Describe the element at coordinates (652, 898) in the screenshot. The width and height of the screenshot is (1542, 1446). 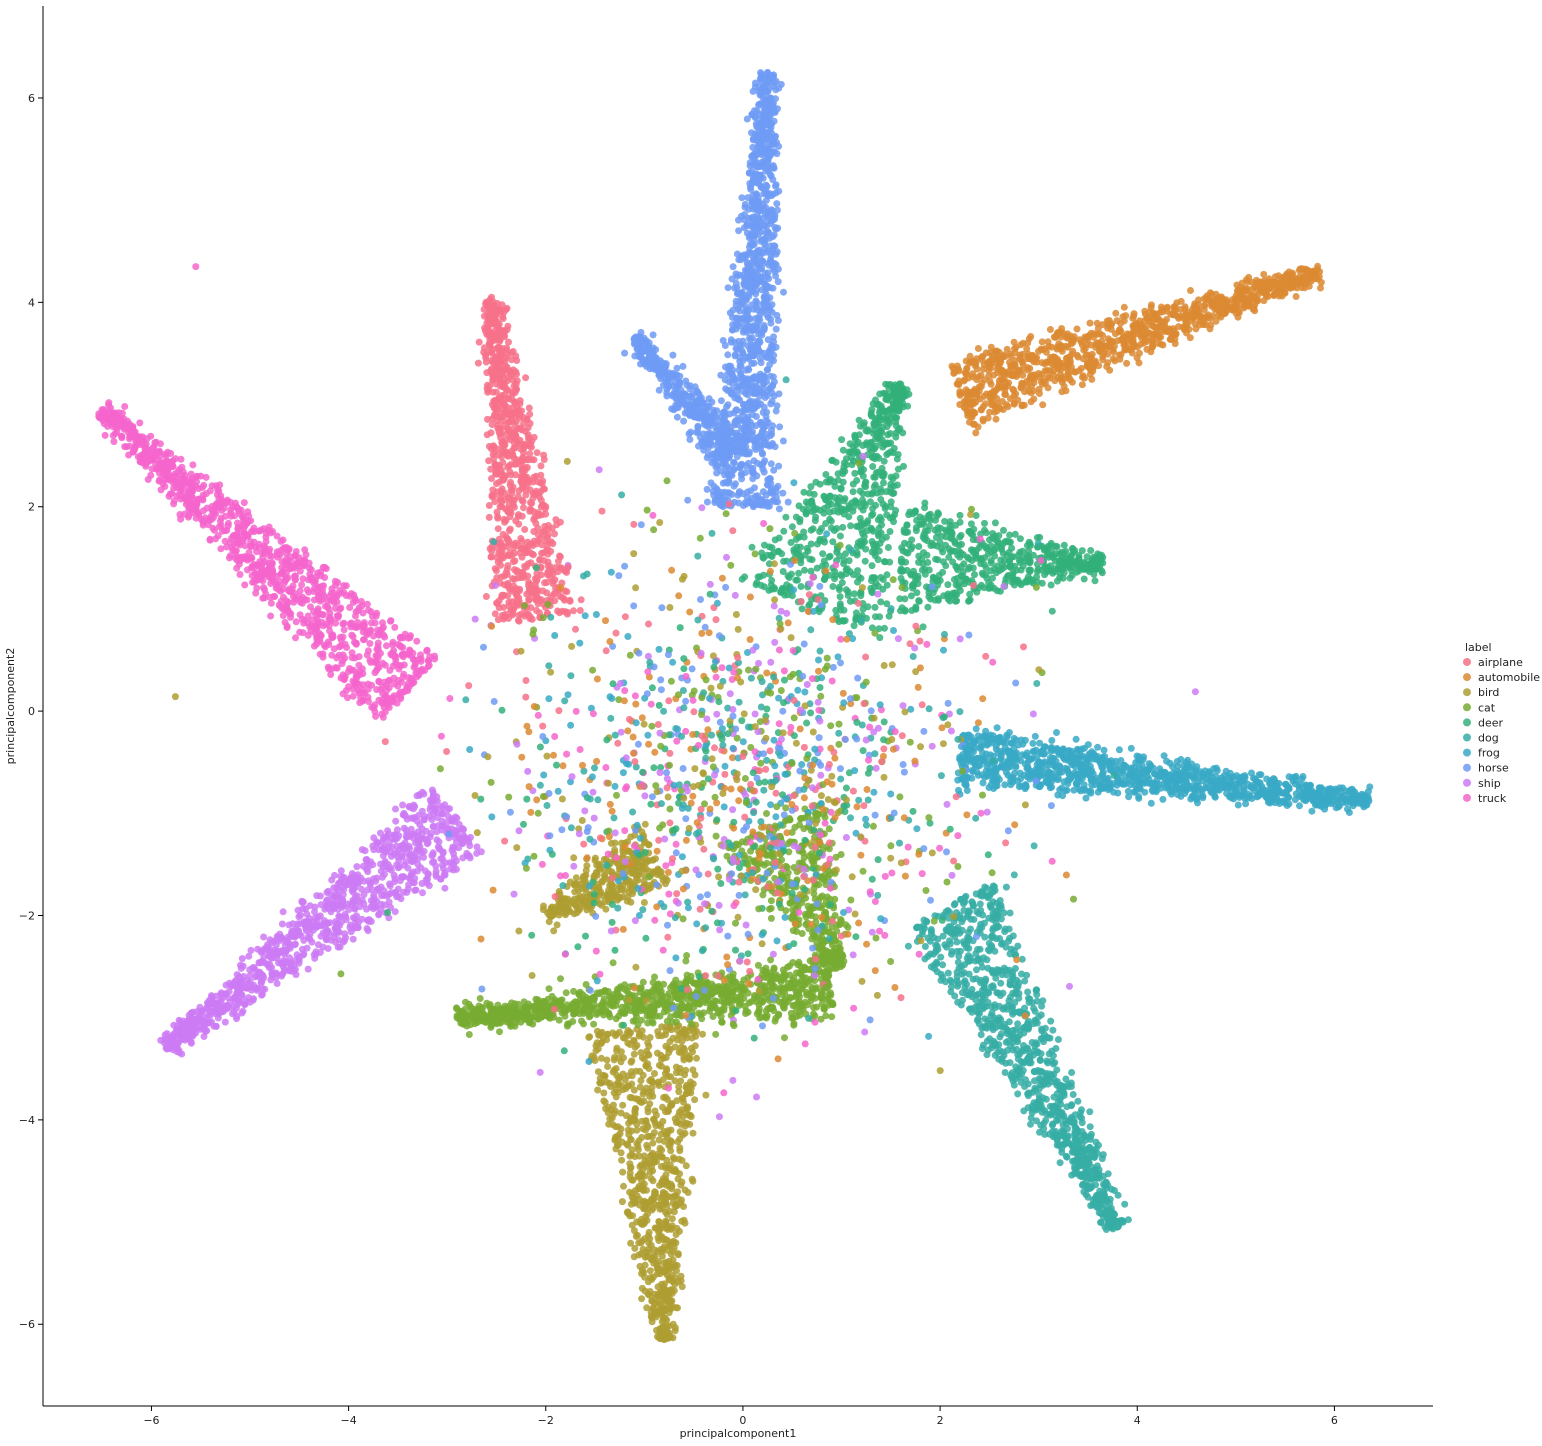
I see `series-cat` at that location.